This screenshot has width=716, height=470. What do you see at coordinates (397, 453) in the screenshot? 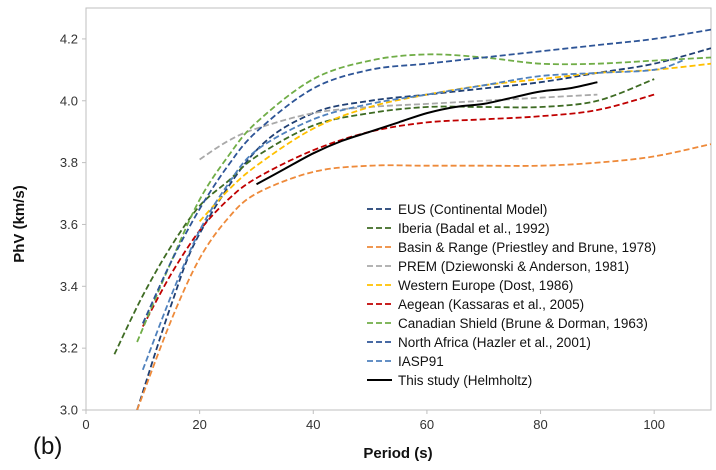
I see `x-axis-label: Period (s)` at bounding box center [397, 453].